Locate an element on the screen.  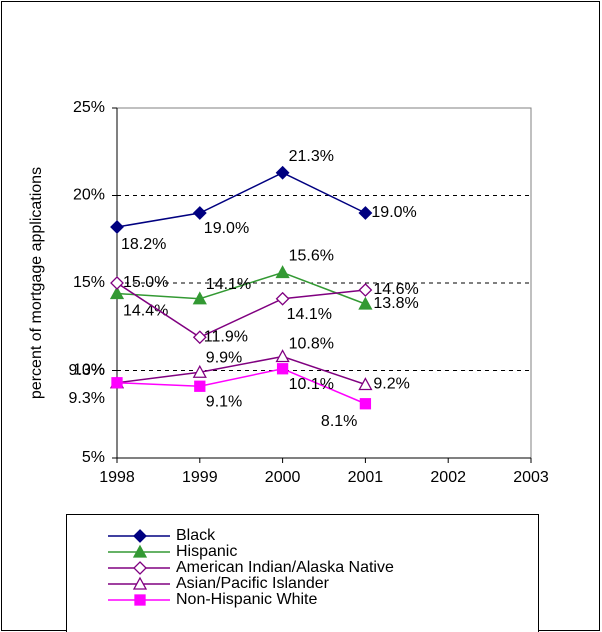
data-label: 10.1% is located at coordinates (311, 384).